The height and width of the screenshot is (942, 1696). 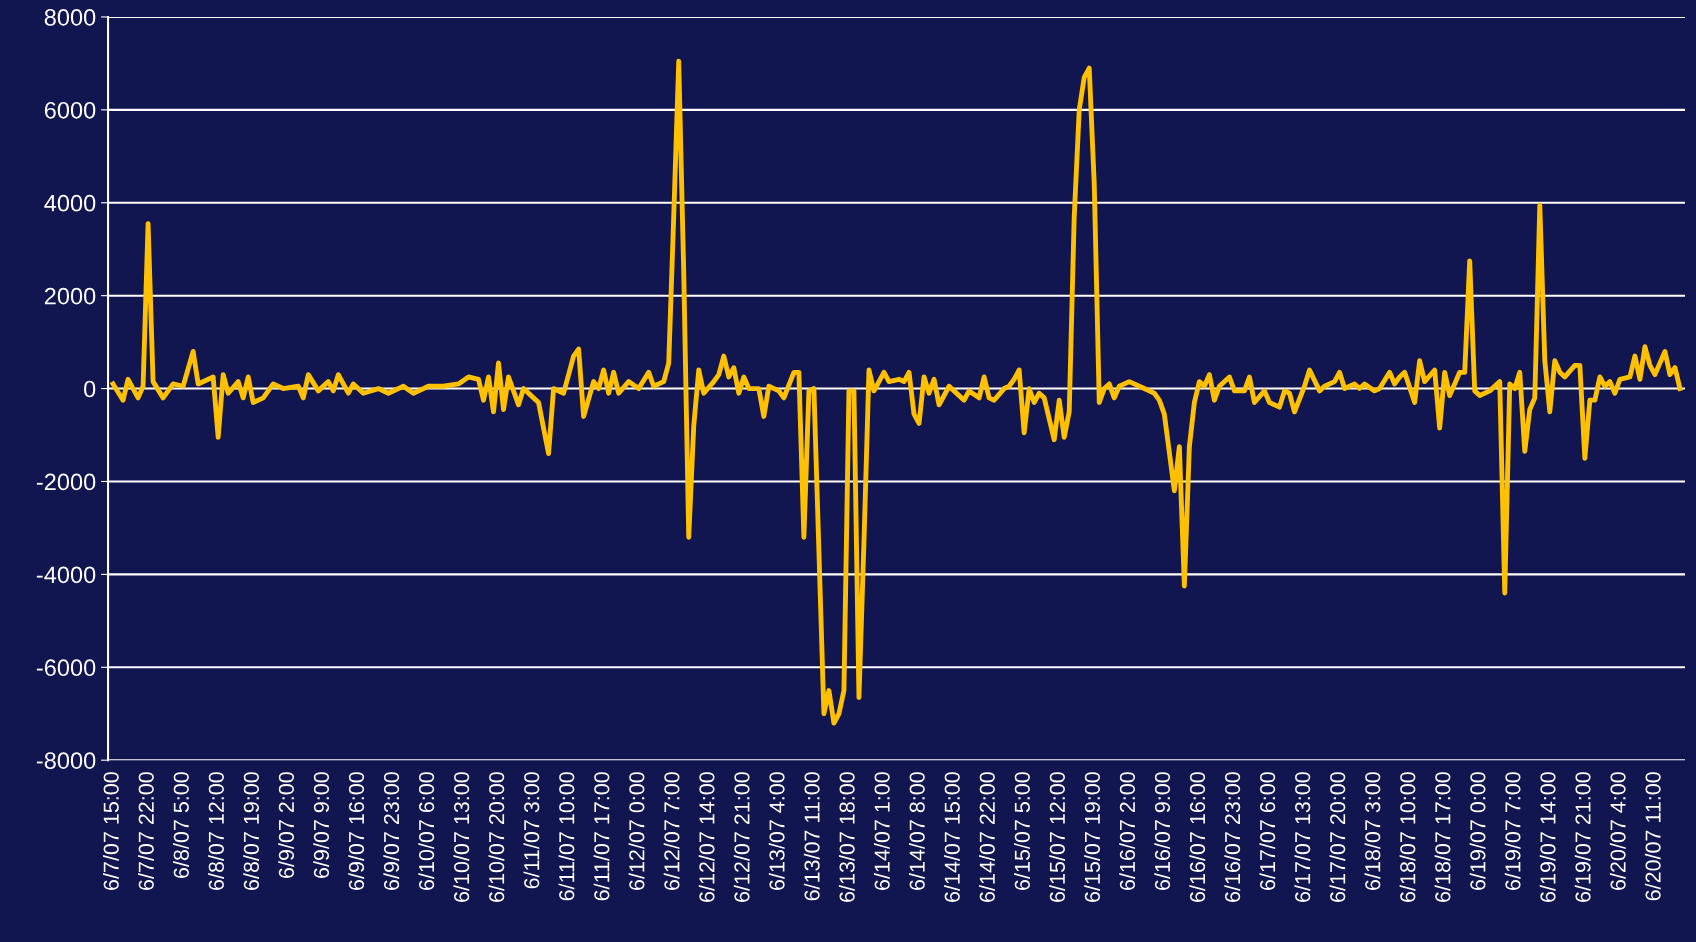 What do you see at coordinates (601, 836) in the screenshot?
I see `x-tick-label: 6/11/07 17:00` at bounding box center [601, 836].